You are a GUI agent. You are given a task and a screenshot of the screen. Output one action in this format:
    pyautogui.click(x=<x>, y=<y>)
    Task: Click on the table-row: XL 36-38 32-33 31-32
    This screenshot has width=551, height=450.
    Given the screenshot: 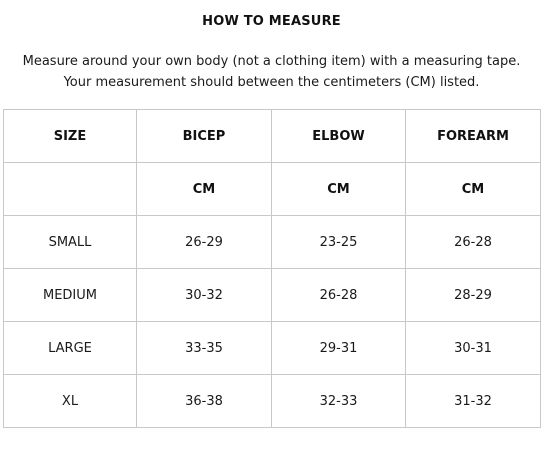 What is the action you would take?
    pyautogui.click(x=272, y=401)
    